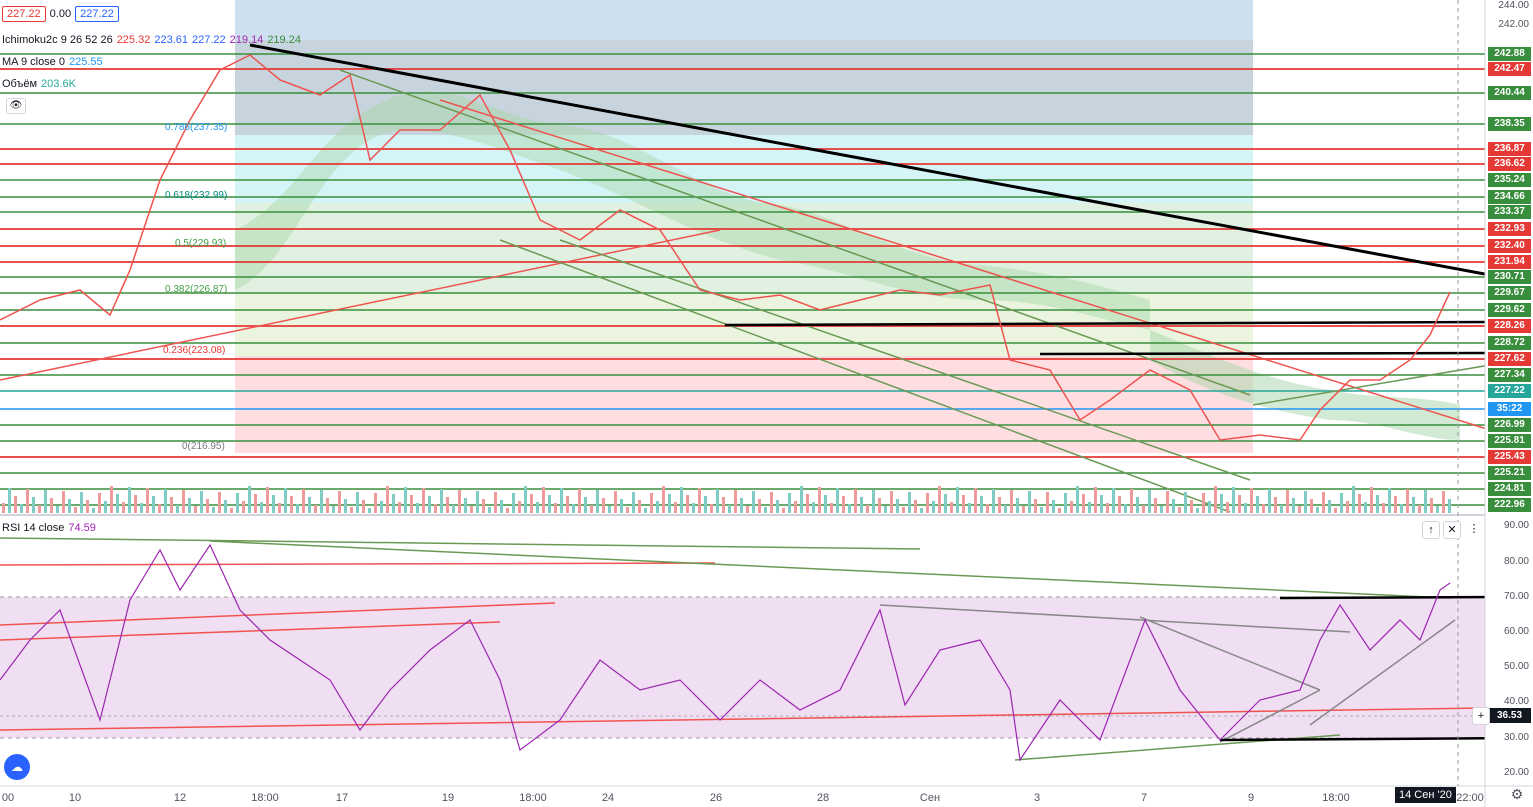  What do you see at coordinates (1470, 798) in the screenshot?
I see `time-axis-label: 22:00` at bounding box center [1470, 798].